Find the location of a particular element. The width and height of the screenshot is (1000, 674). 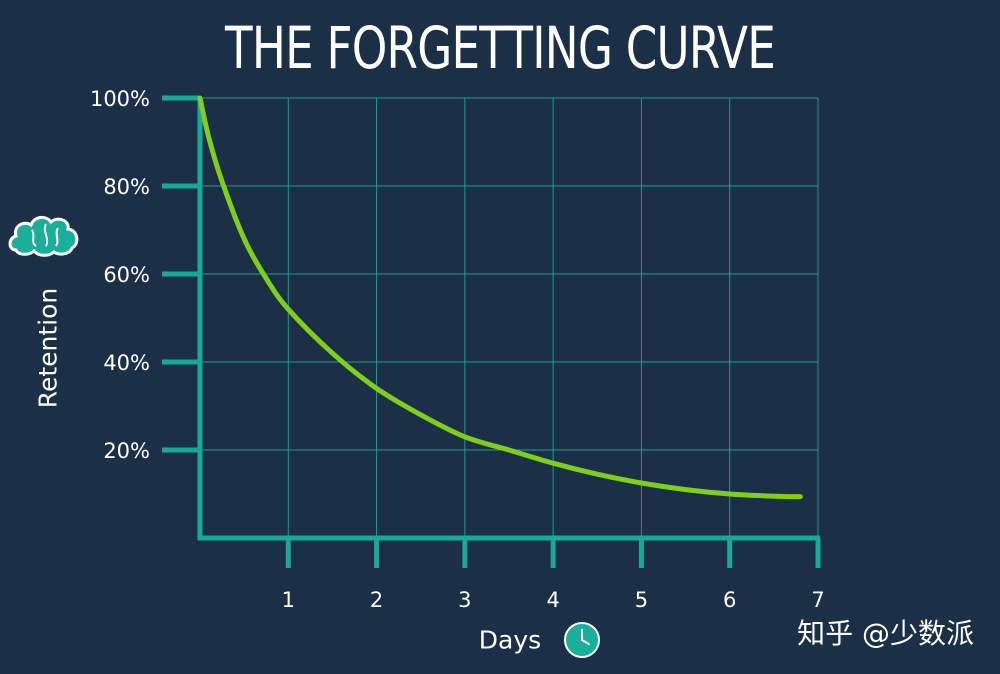

x-axis-label: Days is located at coordinates (510, 640).